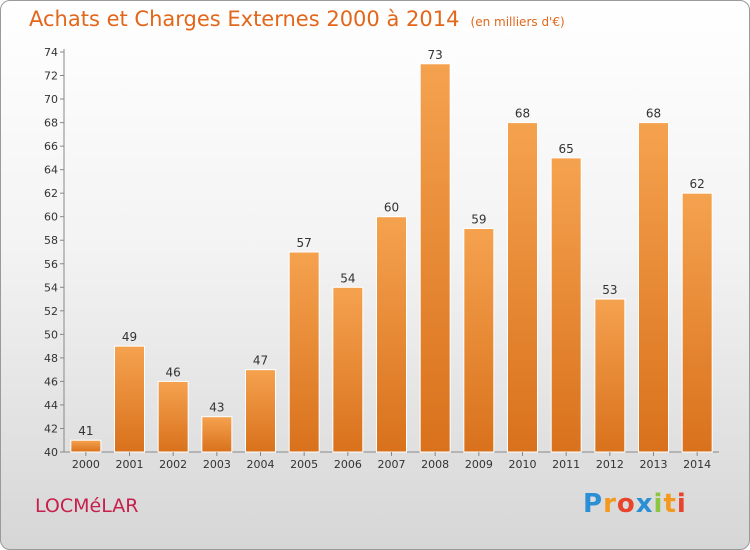 The height and width of the screenshot is (550, 750). What do you see at coordinates (51, 193) in the screenshot?
I see `y-tick-label: 62` at bounding box center [51, 193].